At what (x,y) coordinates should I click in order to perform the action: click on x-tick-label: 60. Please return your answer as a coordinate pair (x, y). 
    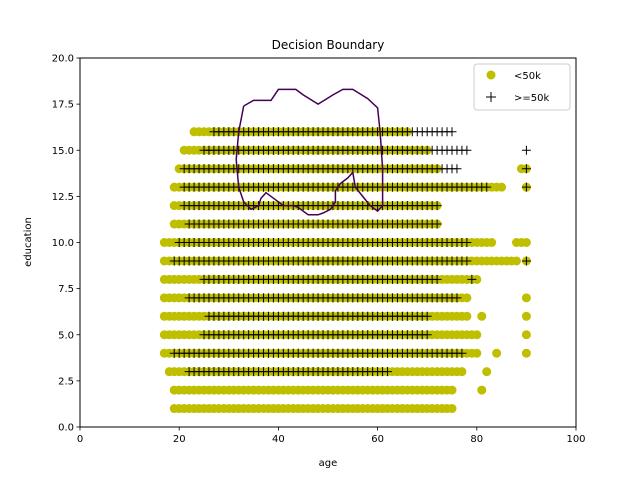
    Looking at the image, I should click on (377, 439).